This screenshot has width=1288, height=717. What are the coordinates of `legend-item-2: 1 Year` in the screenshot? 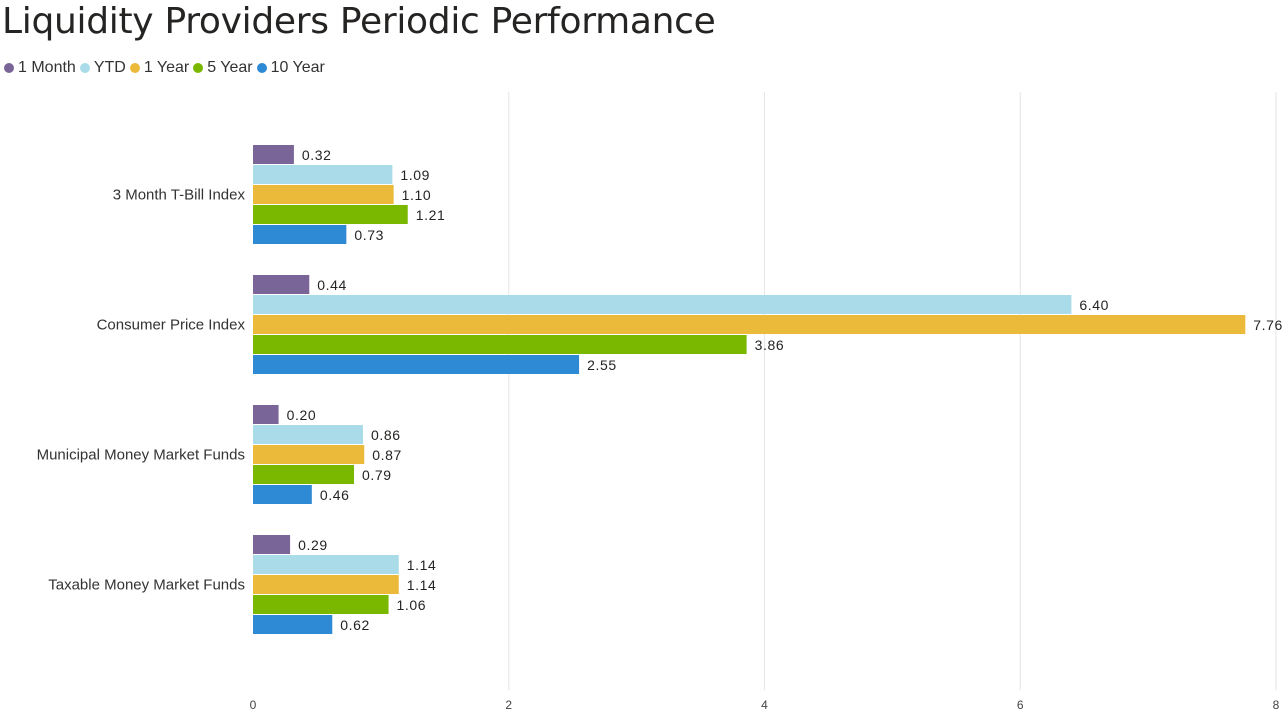 It's located at (159, 68).